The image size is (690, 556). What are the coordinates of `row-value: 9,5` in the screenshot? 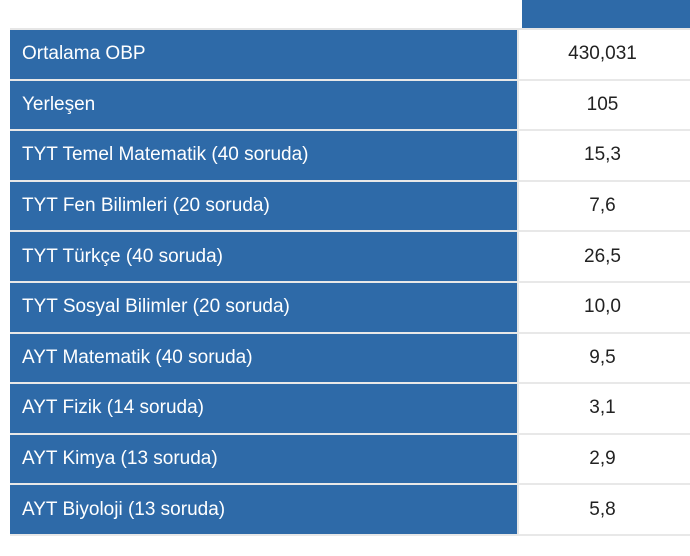 It's located at (604, 358).